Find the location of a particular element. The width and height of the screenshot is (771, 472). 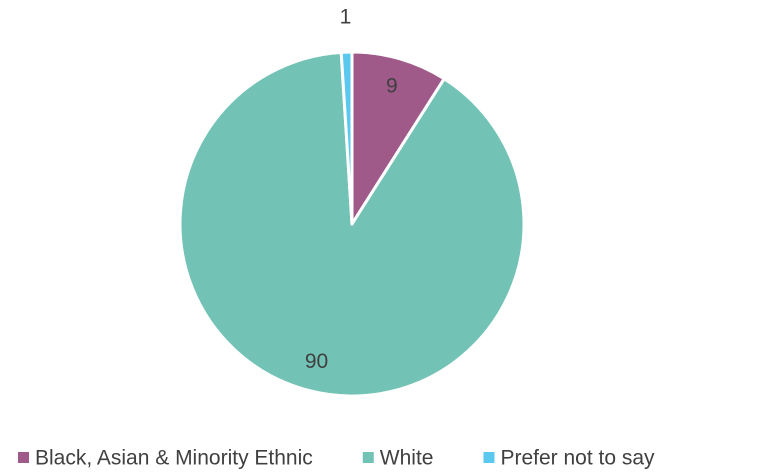

legend-label: Black, Asian & Minority Ethnic is located at coordinates (174, 458).